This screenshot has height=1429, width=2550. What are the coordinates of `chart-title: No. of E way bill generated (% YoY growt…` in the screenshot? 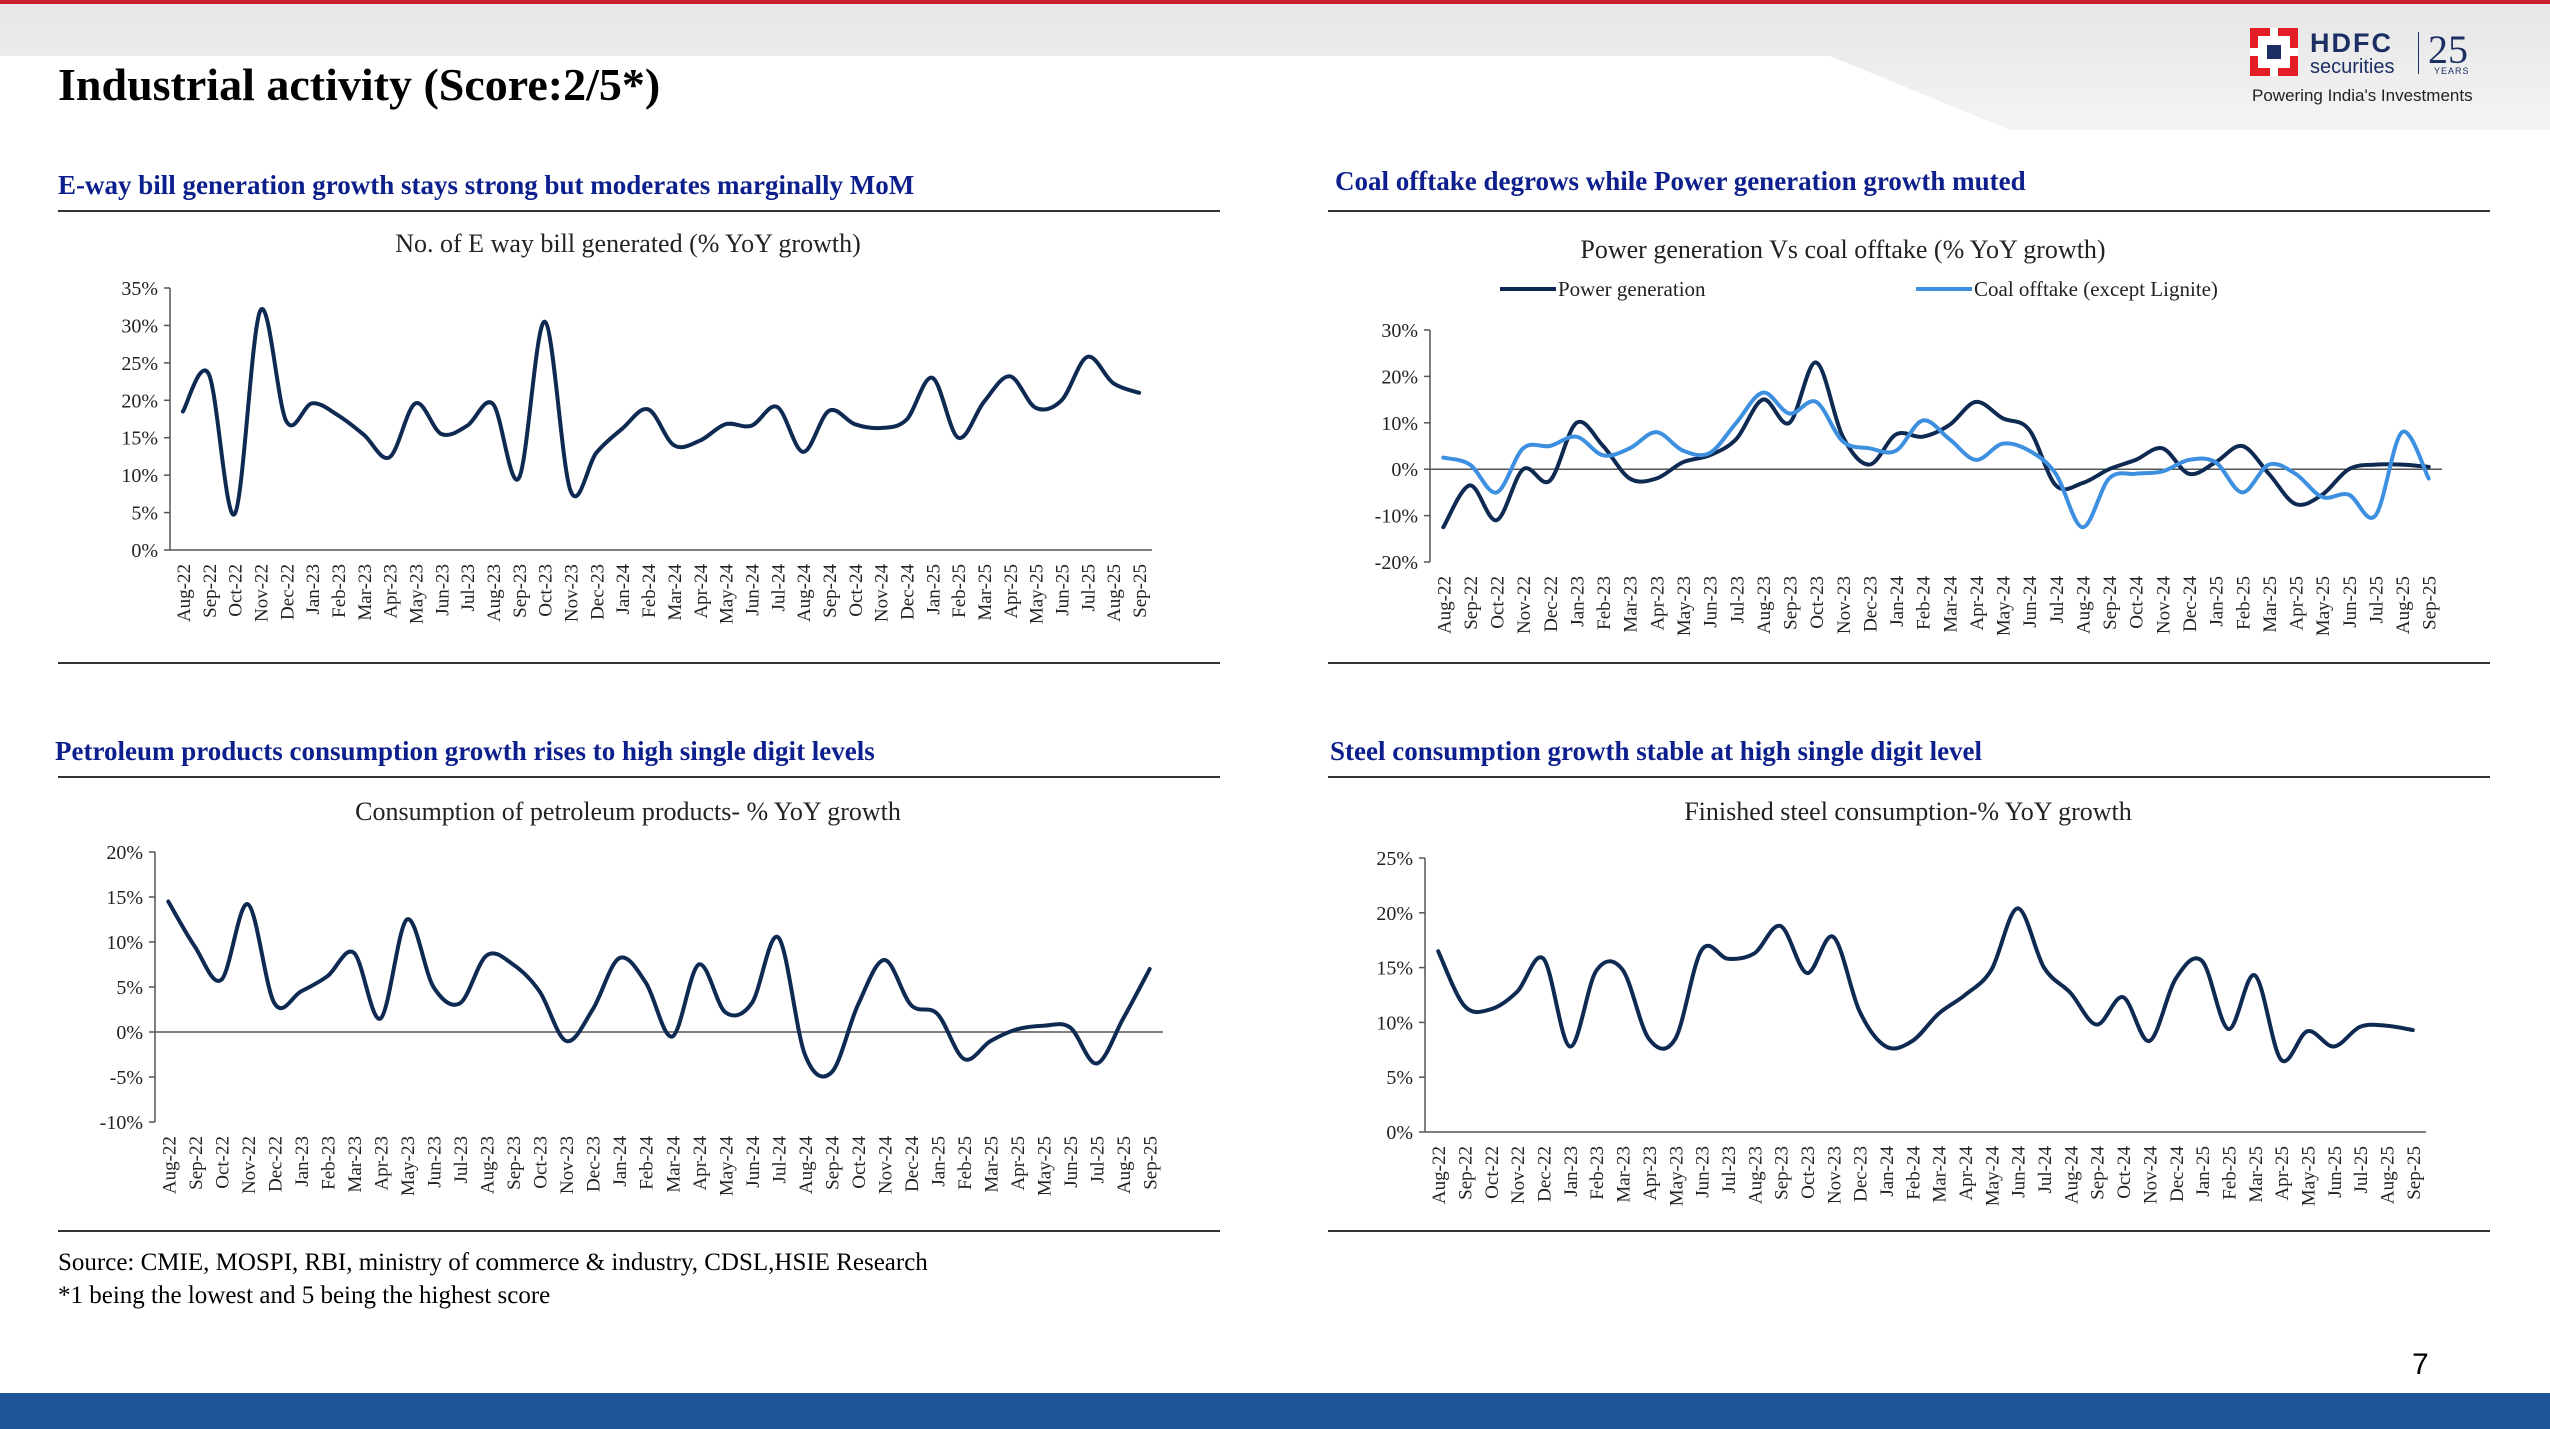 It's located at (628, 243).